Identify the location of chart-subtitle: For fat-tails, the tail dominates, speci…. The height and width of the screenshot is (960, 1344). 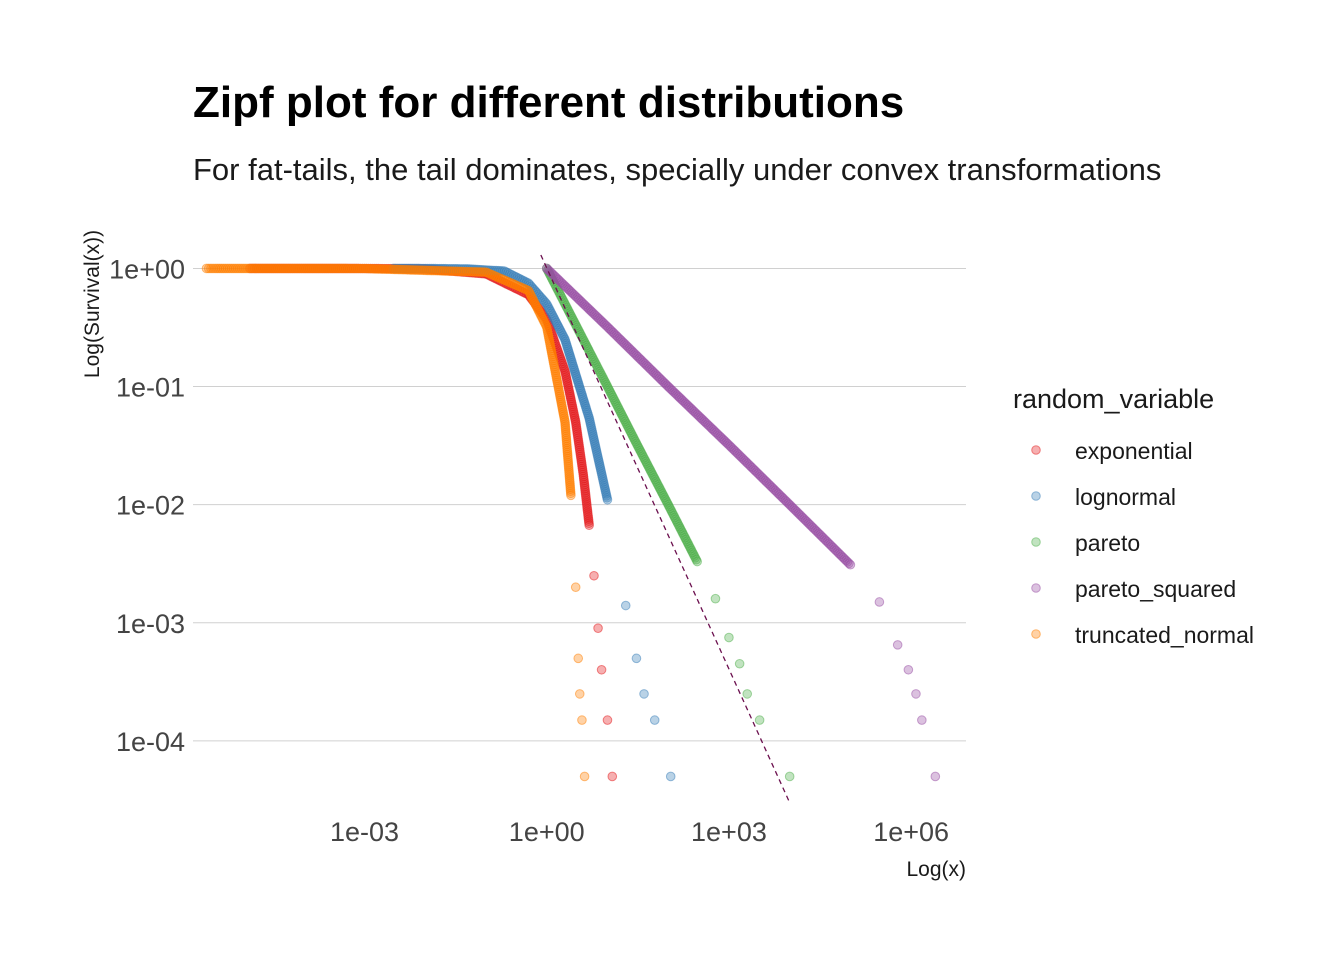
(677, 169).